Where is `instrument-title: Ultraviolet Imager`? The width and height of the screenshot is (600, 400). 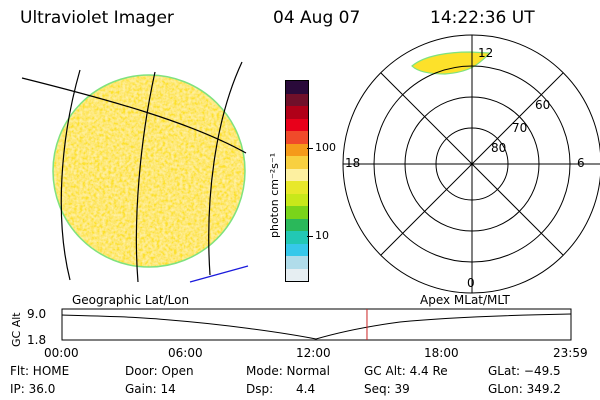 instrument-title: Ultraviolet Imager is located at coordinates (97, 18).